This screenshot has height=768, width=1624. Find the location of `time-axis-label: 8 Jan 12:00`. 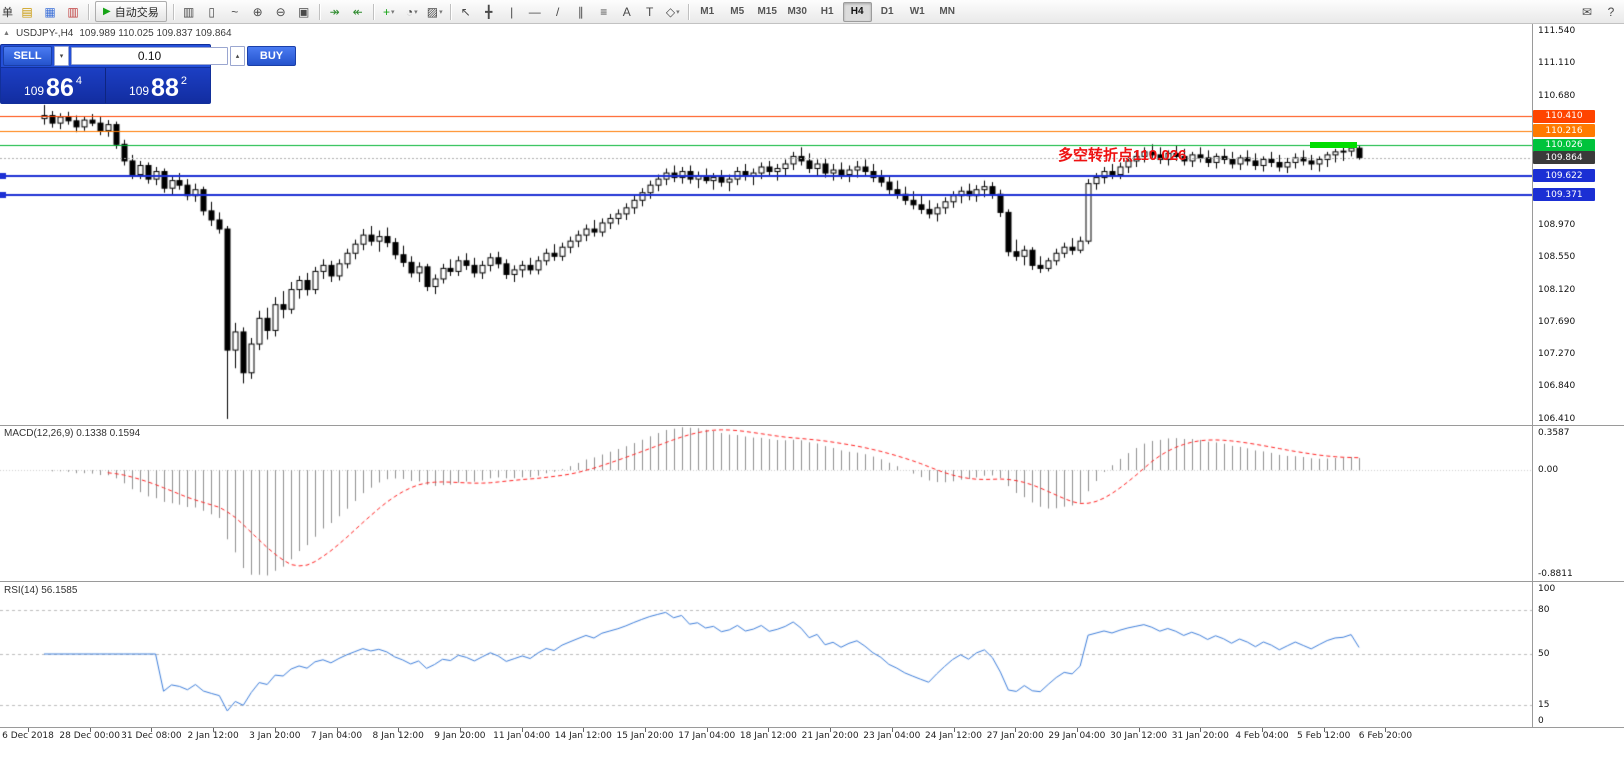

time-axis-label: 8 Jan 12:00 is located at coordinates (398, 736).